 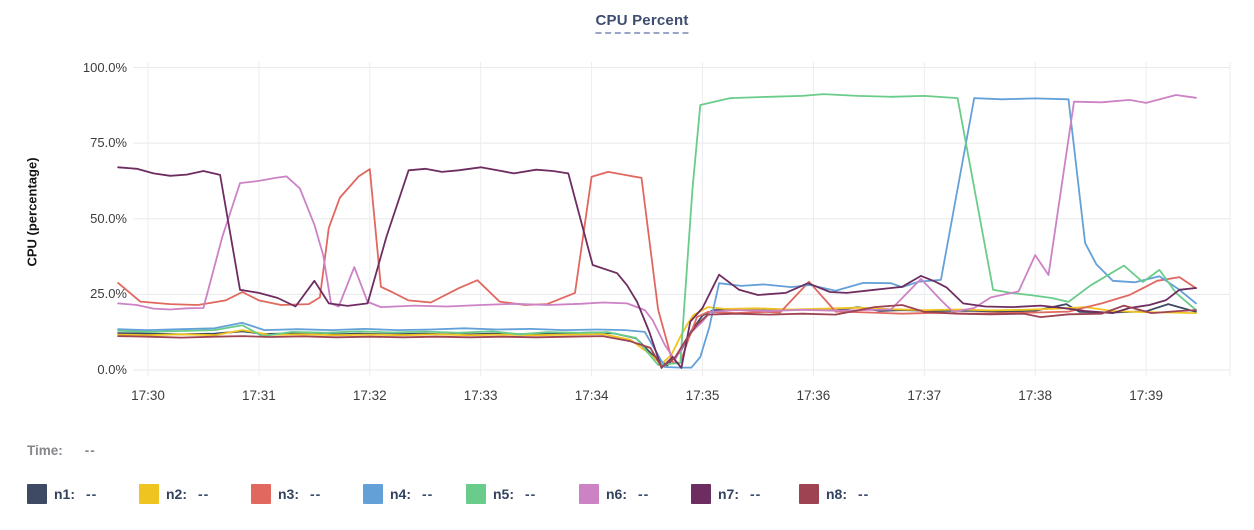 I want to click on x-tick: 17:34, so click(x=591, y=395).